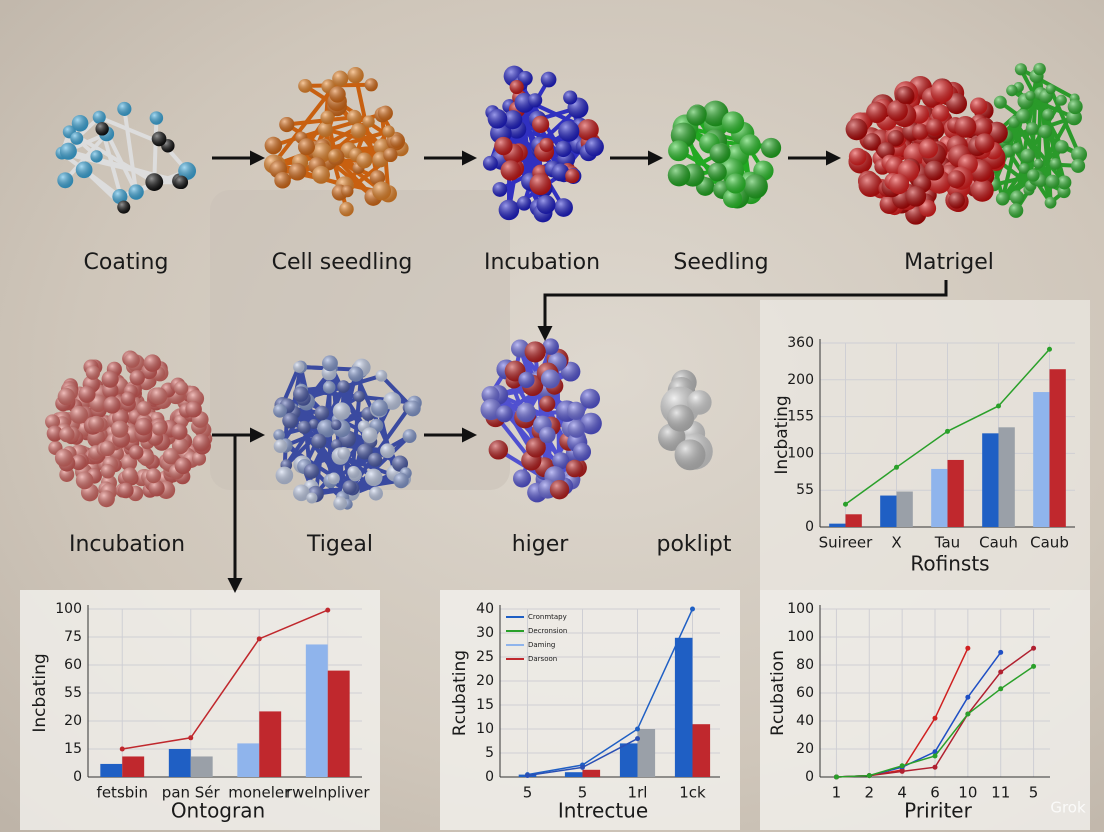 The image size is (1104, 832). What do you see at coordinates (720, 262) in the screenshot?
I see `step-label: Seedling` at bounding box center [720, 262].